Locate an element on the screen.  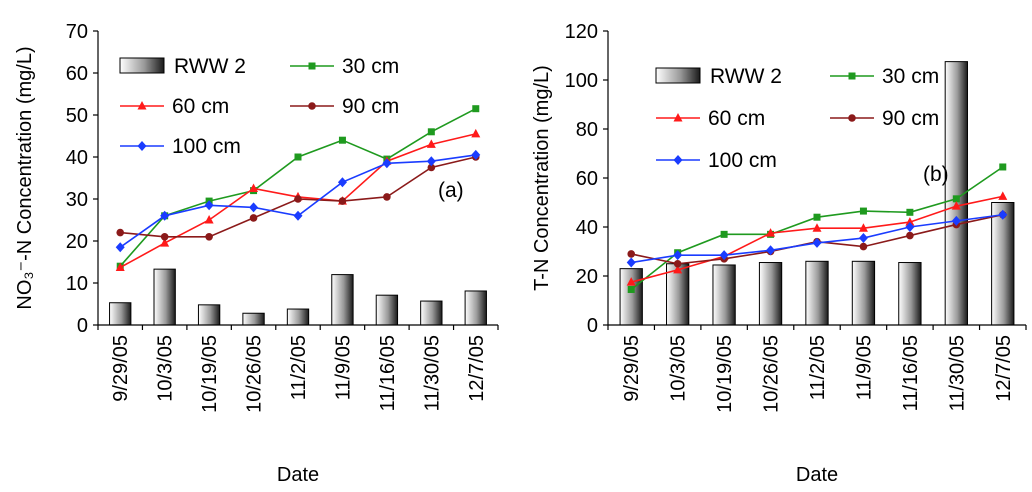
y-tick-label: 40 is located at coordinates (77, 158).